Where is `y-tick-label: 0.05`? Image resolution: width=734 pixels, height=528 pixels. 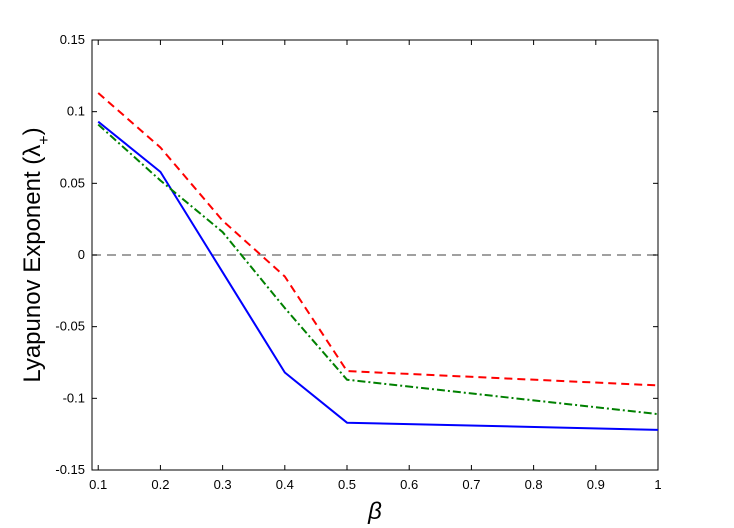
y-tick-label: 0.05 is located at coordinates (72, 182).